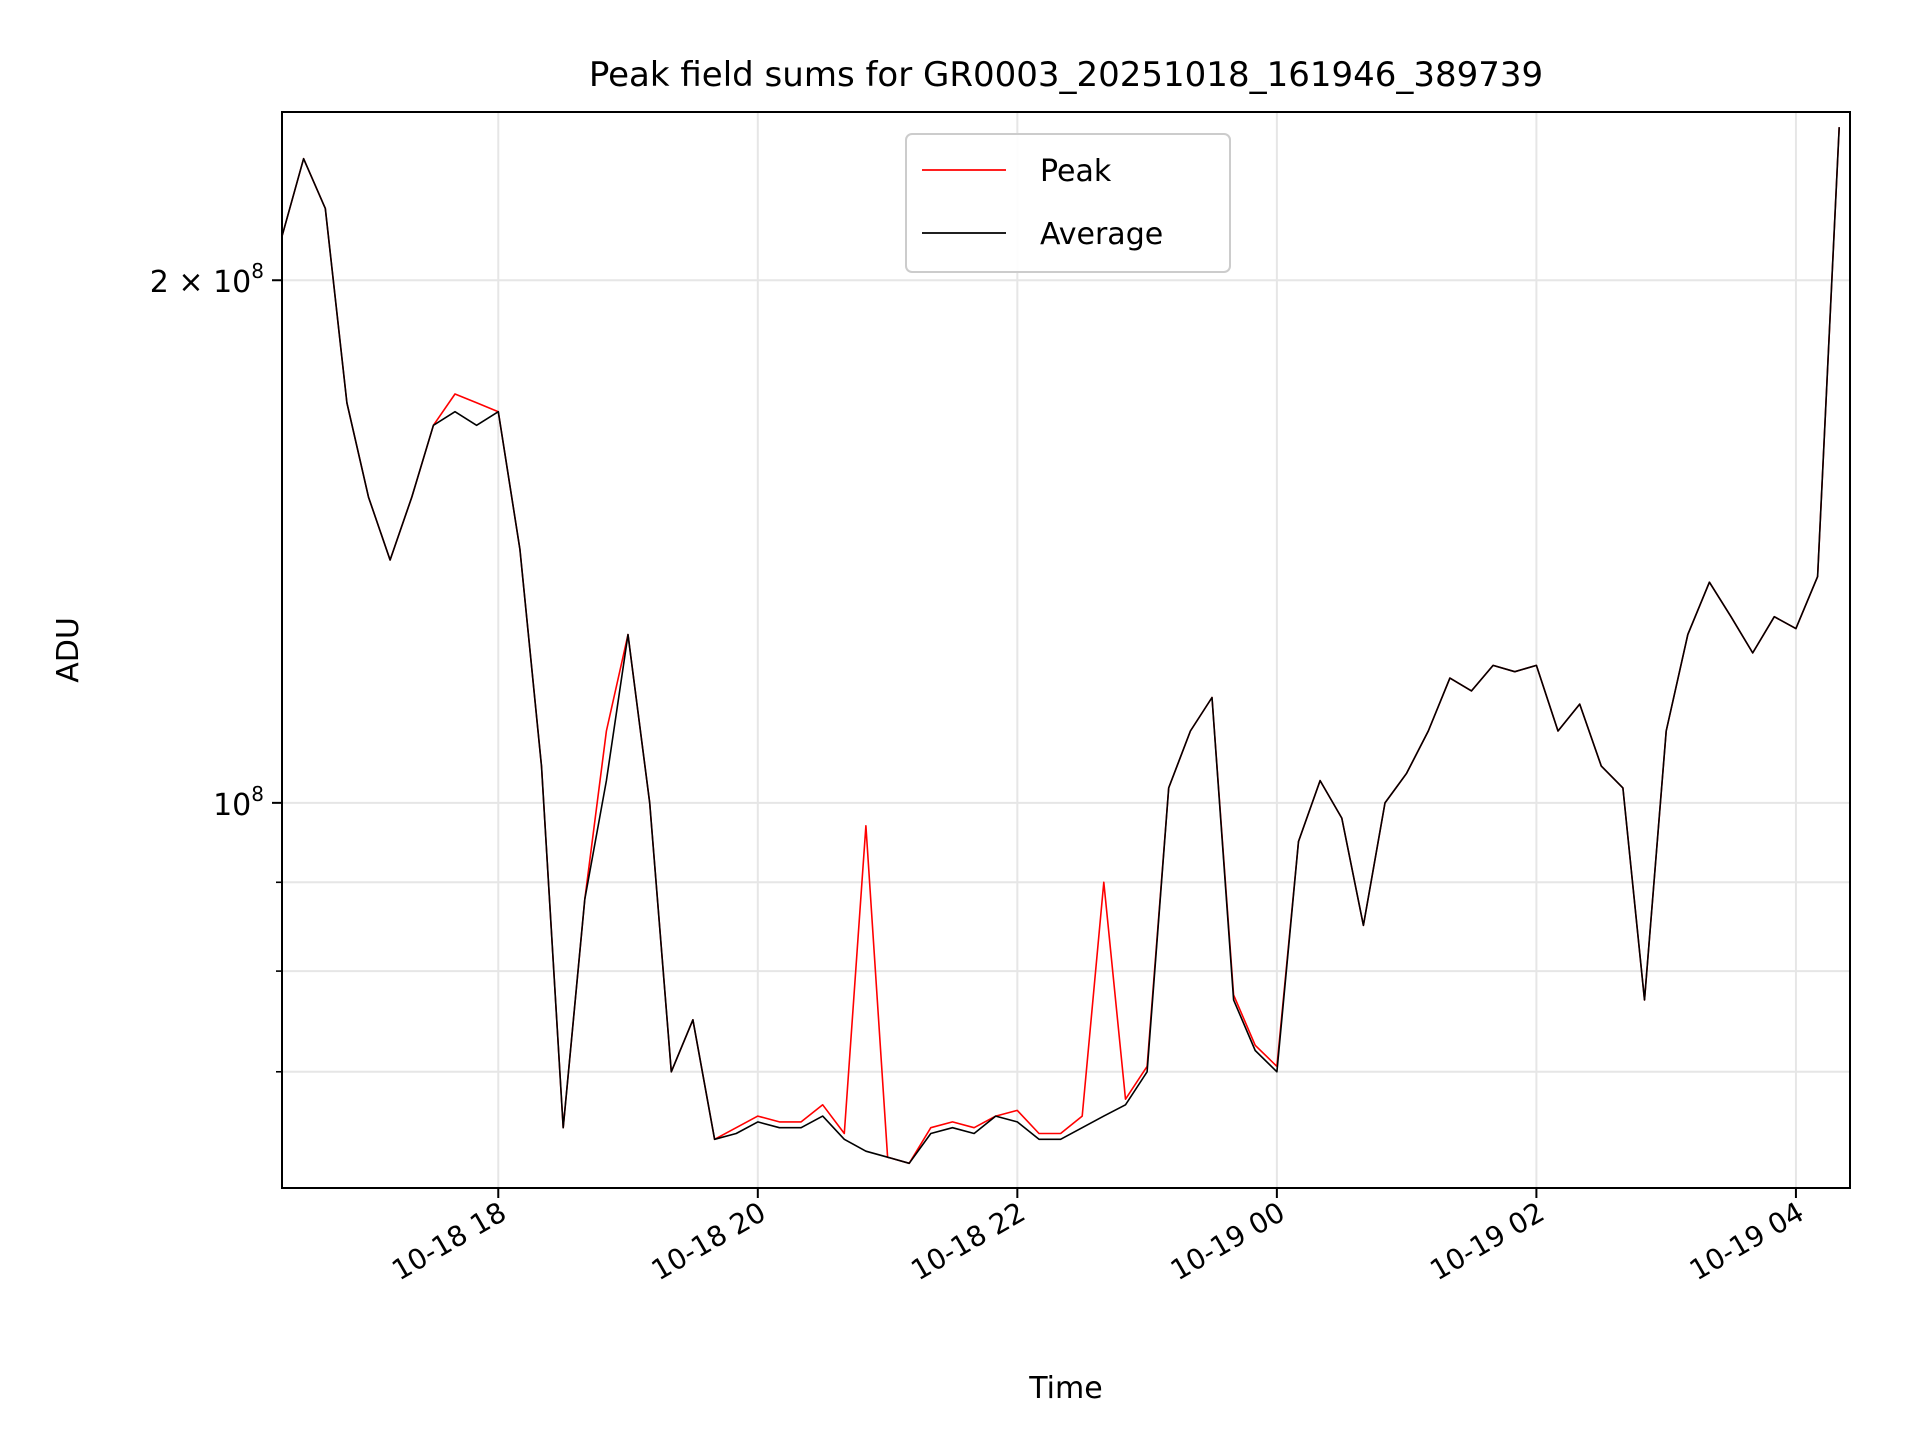  I want to click on legend-box, so click(1068, 203).